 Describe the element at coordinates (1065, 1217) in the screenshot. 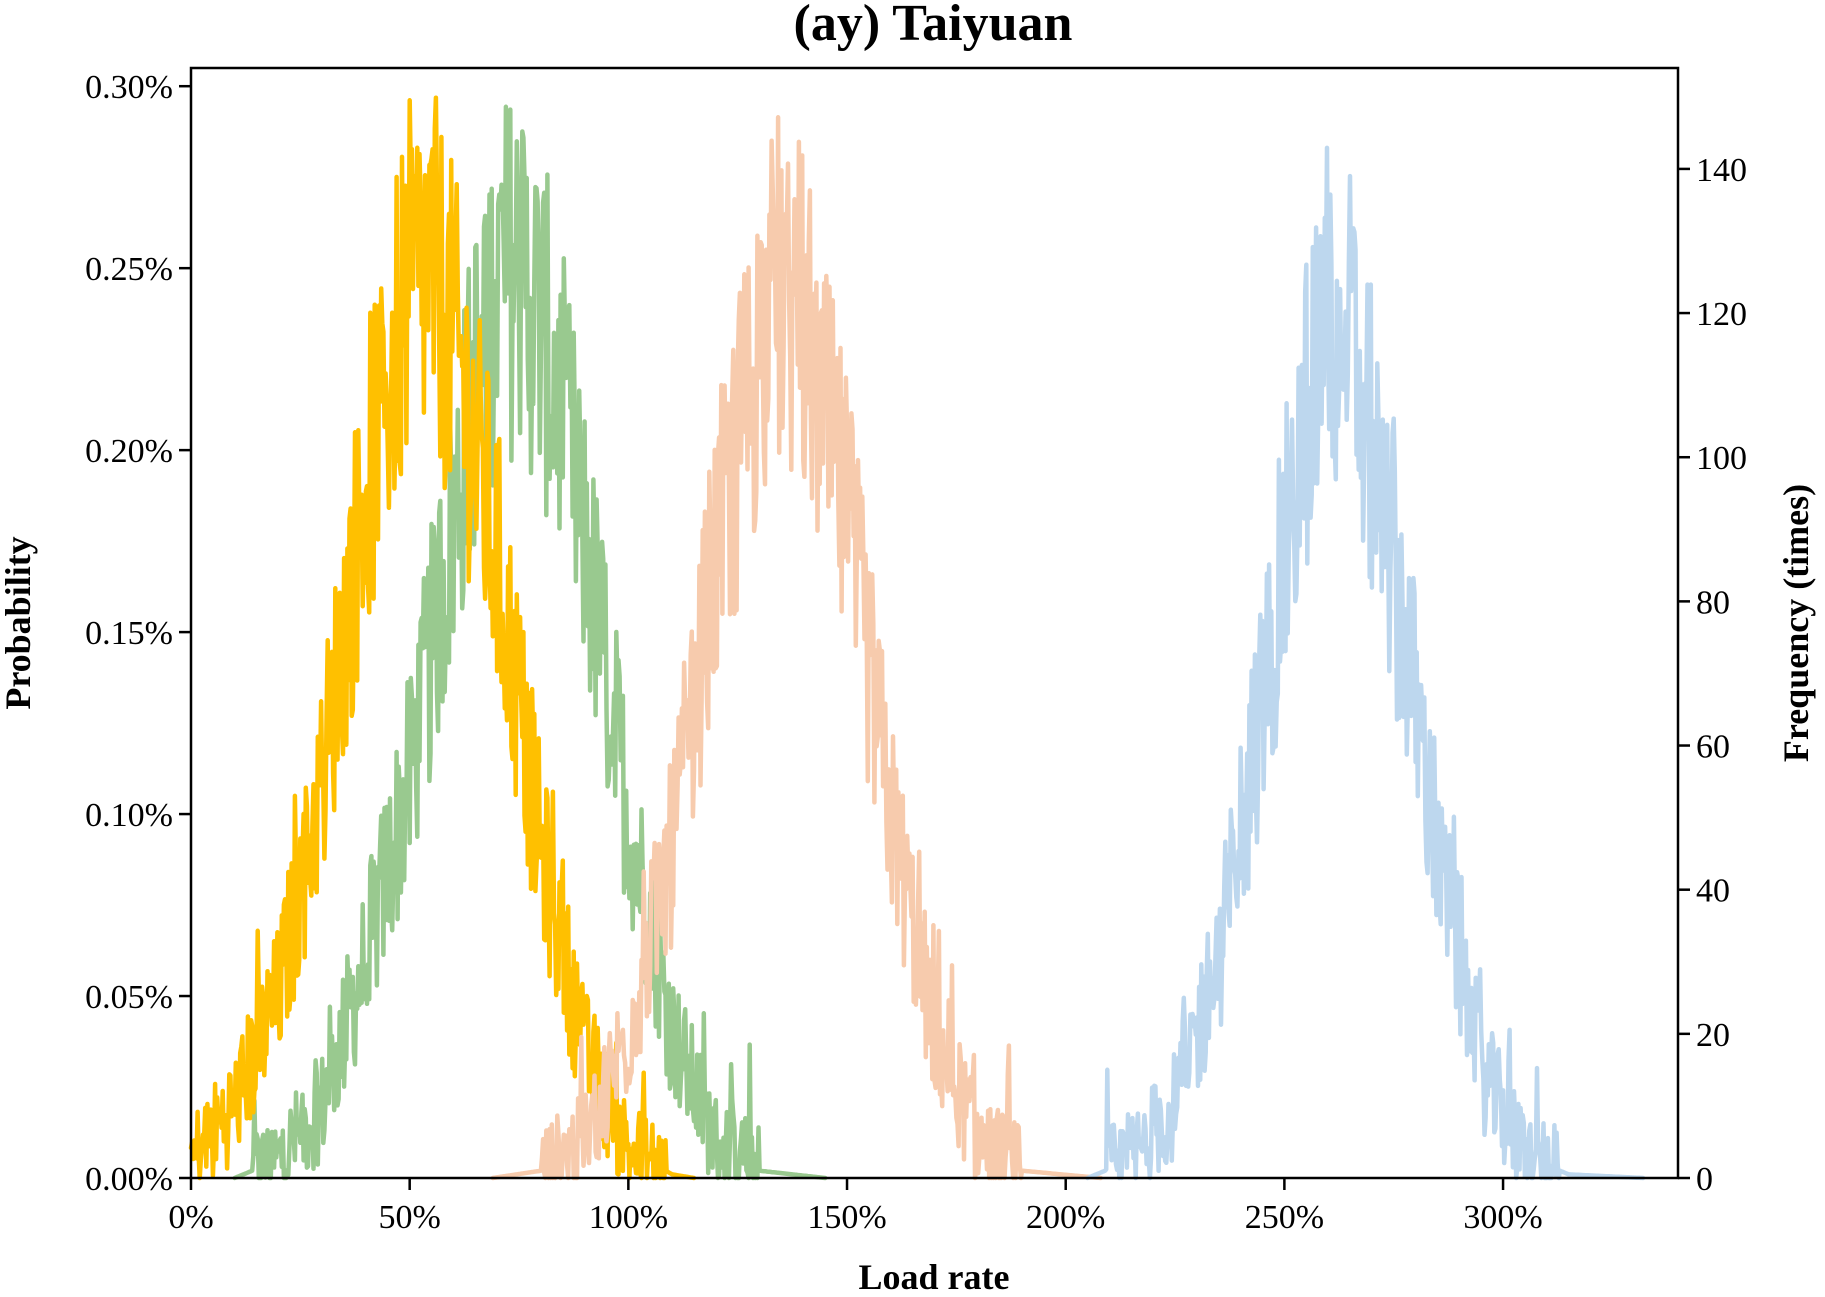

I see `x-tick-label: 200%` at that location.